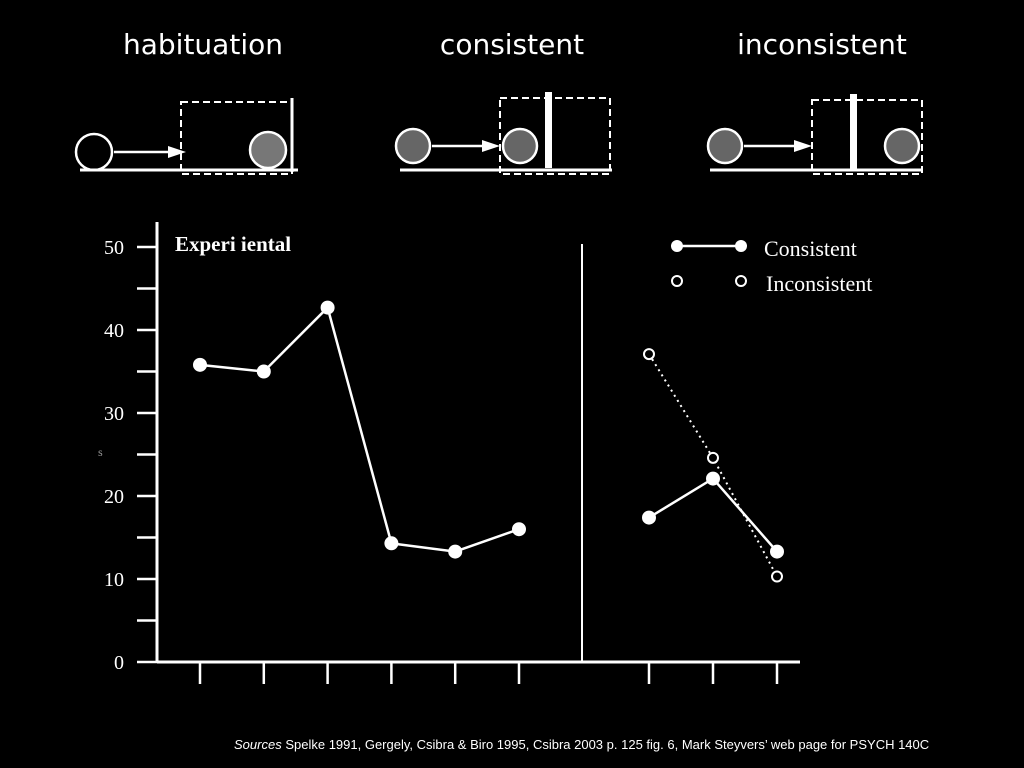 The width and height of the screenshot is (1024, 768). I want to click on legend-item-inconsistent: Inconsistent, so click(771, 283).